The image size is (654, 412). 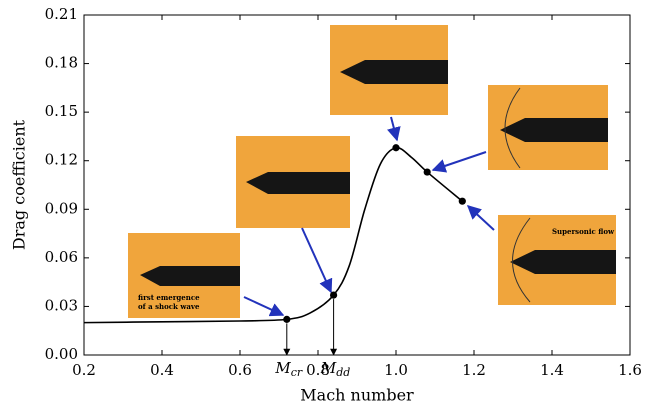 What do you see at coordinates (318, 370) in the screenshot?
I see `x-tick-label: 0.8` at bounding box center [318, 370].